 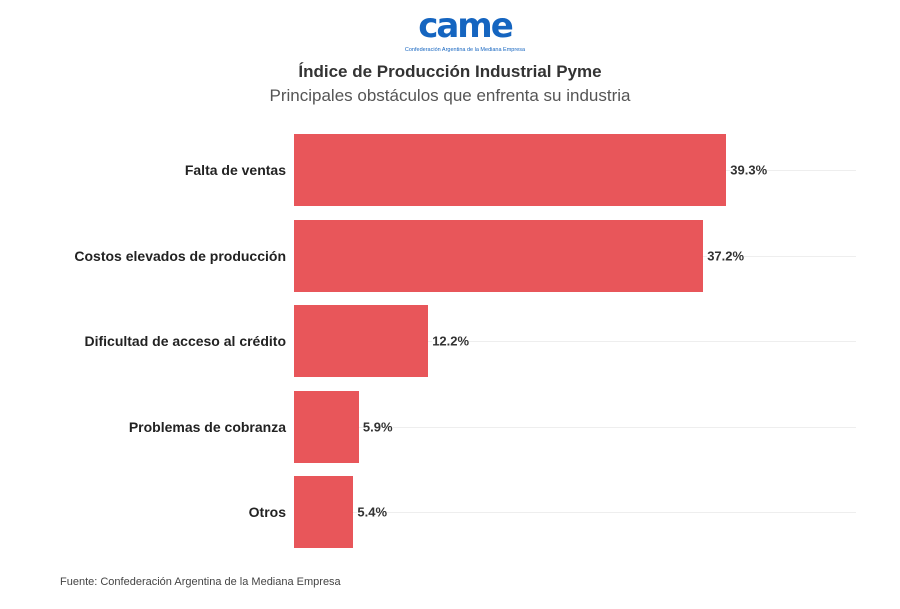 What do you see at coordinates (372, 512) in the screenshot?
I see `value-label: 5.4%` at bounding box center [372, 512].